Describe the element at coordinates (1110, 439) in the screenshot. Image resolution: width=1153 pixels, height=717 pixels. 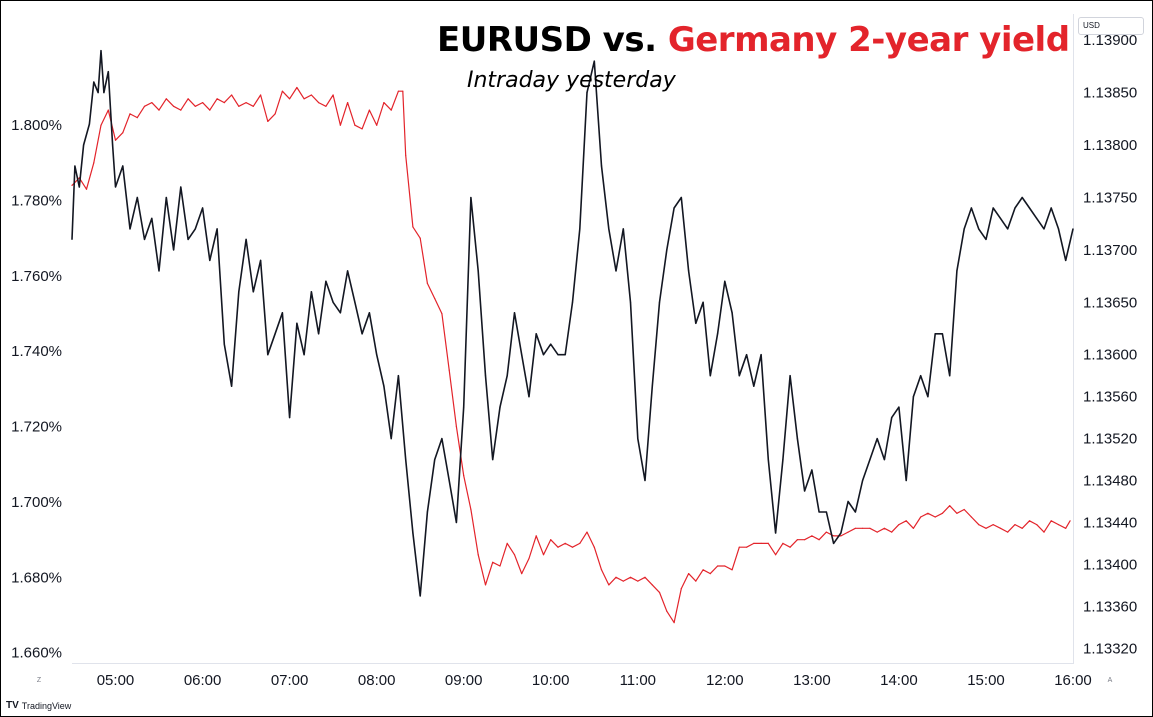
I see `right-axis-tick-label: 1.13520` at that location.